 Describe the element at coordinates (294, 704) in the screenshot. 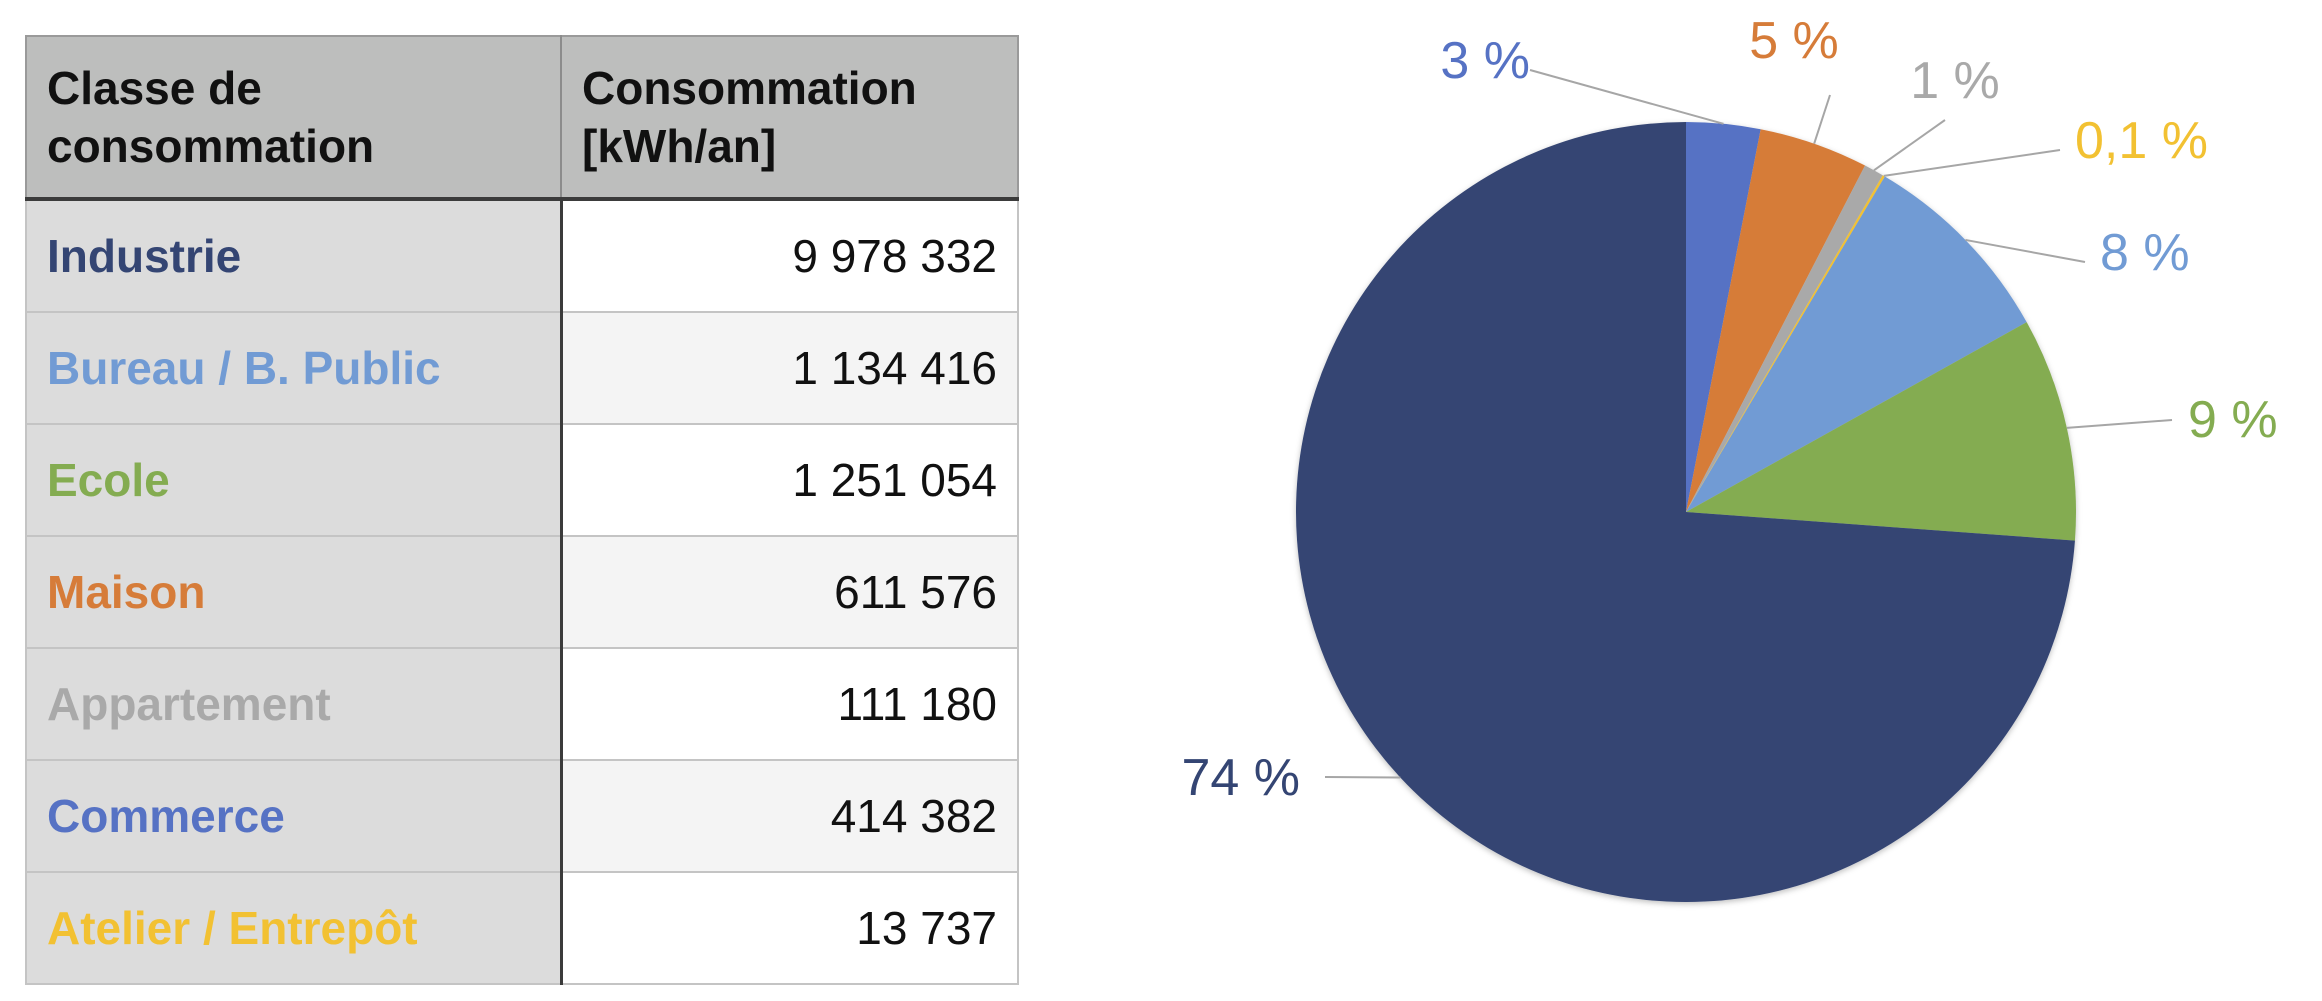

I see `row-category: Appartement` at that location.